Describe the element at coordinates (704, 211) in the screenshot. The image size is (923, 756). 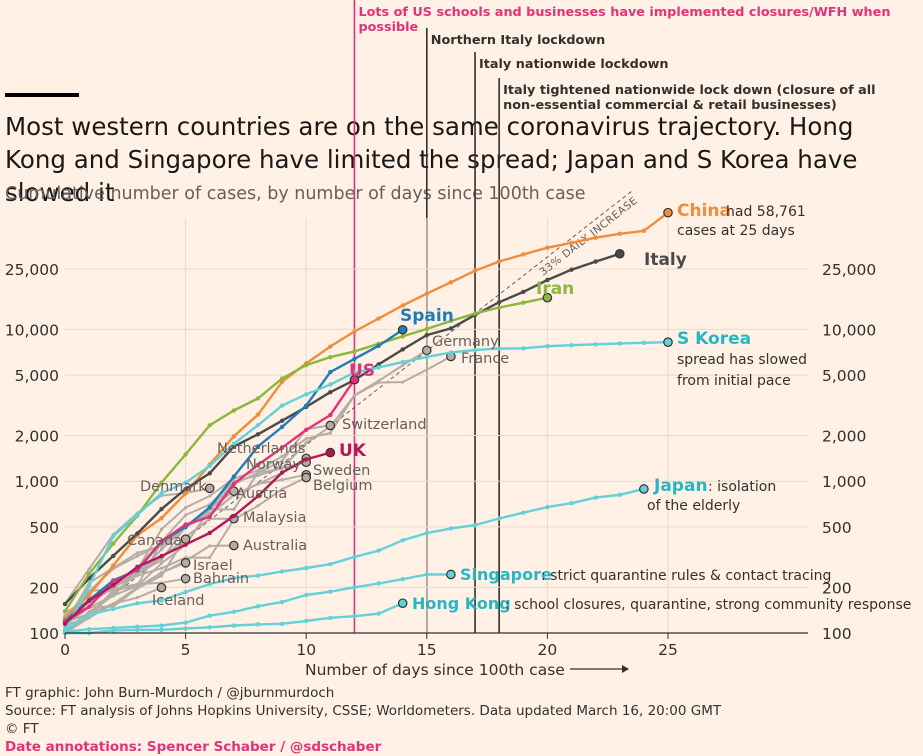
I see `series-label-china: China` at that location.